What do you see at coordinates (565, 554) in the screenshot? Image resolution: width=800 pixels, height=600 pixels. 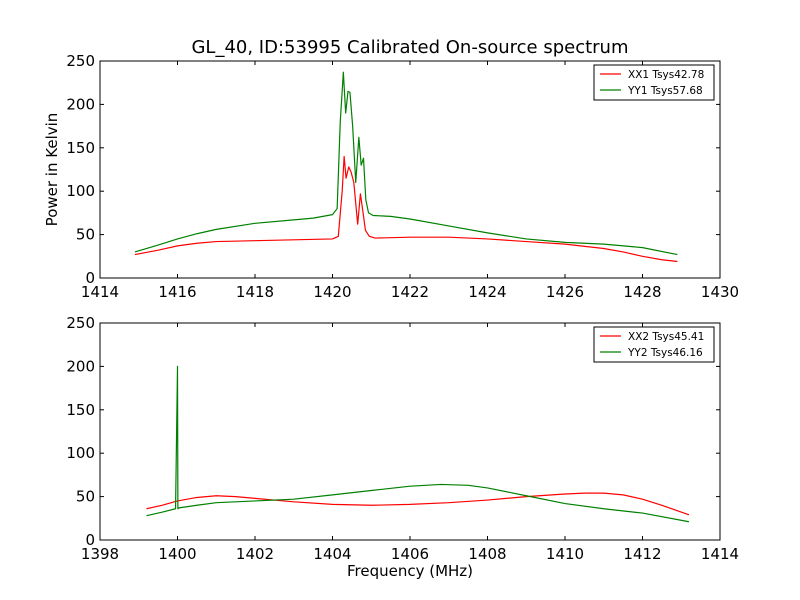 I see `x-tick-label: 1410` at bounding box center [565, 554].